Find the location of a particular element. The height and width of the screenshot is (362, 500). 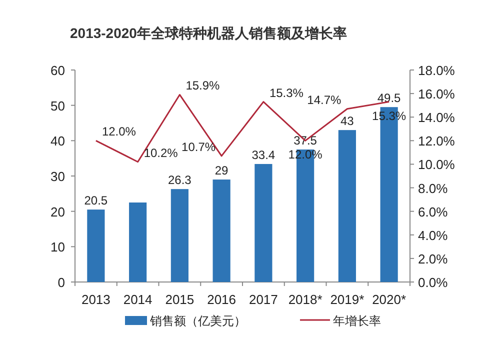

y-tick-label: 0 is located at coordinates (61, 282).